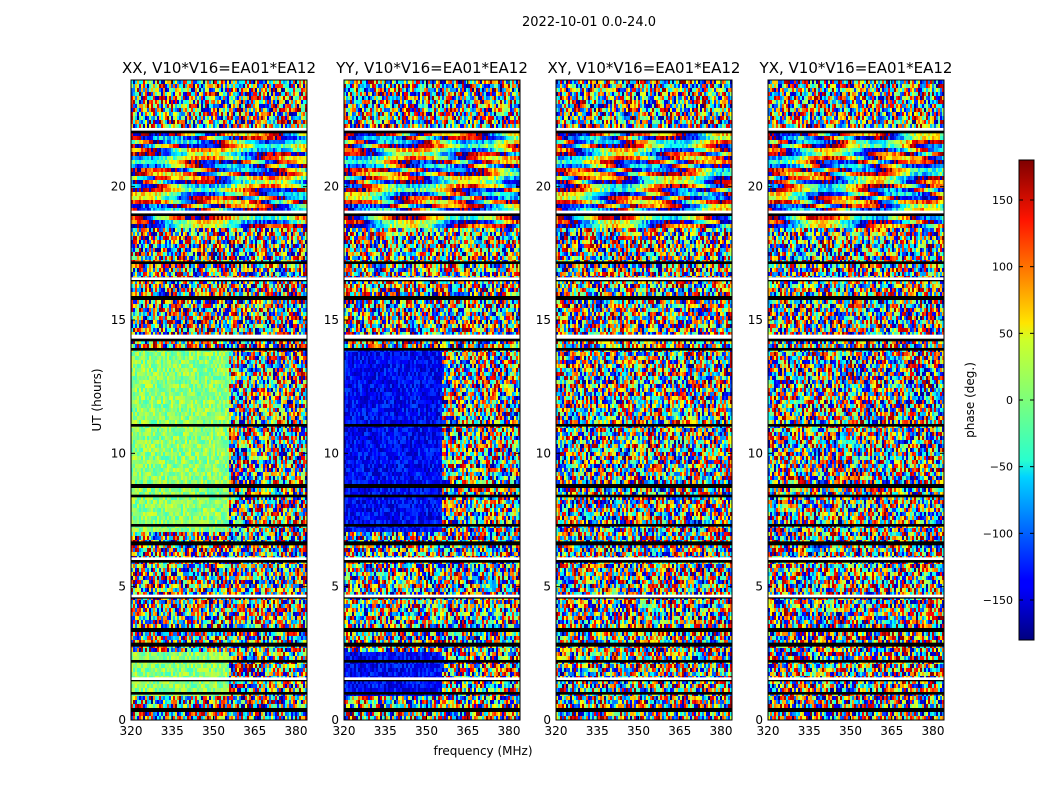  Describe the element at coordinates (999, 400) in the screenshot. I see `colorbar: 150 100 50 0 −50 −100 −150 phase (deg.)` at that location.